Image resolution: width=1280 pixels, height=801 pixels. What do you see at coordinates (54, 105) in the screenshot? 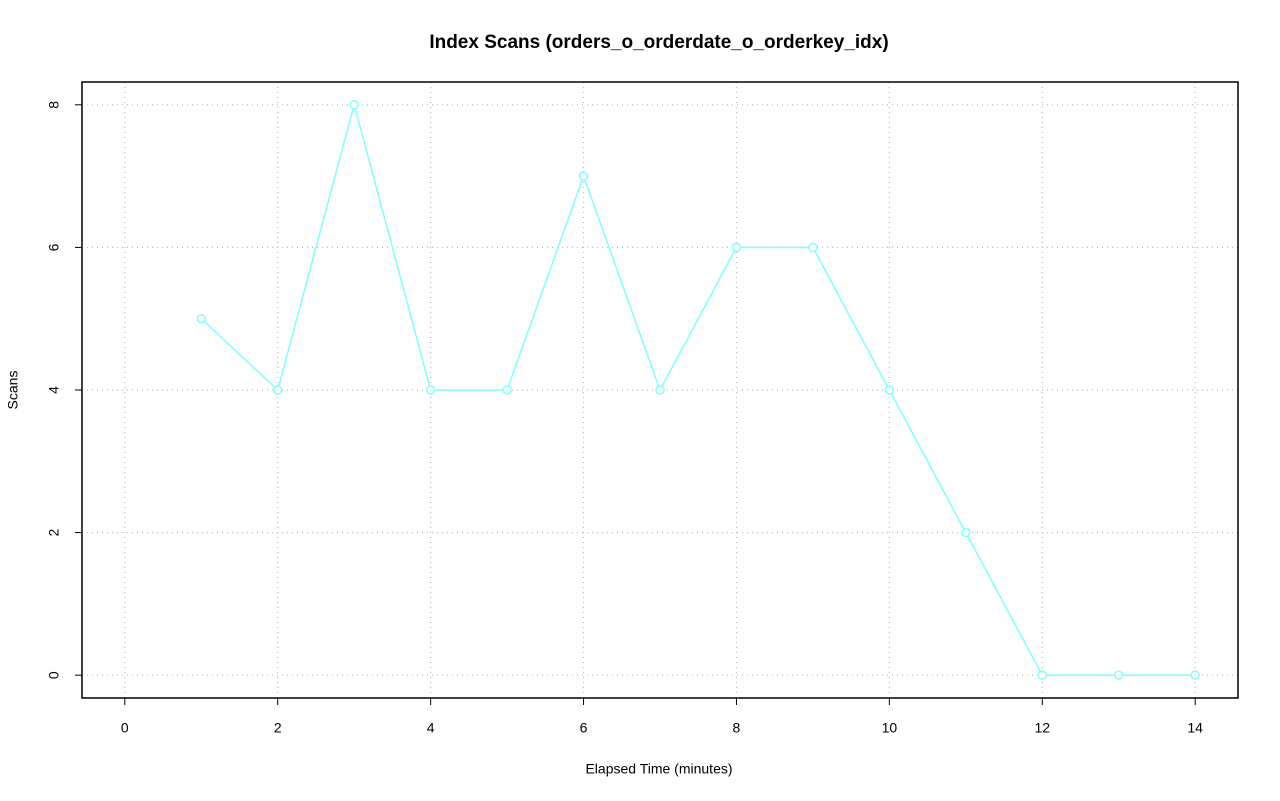
I see `y-tick-label: 8` at bounding box center [54, 105].